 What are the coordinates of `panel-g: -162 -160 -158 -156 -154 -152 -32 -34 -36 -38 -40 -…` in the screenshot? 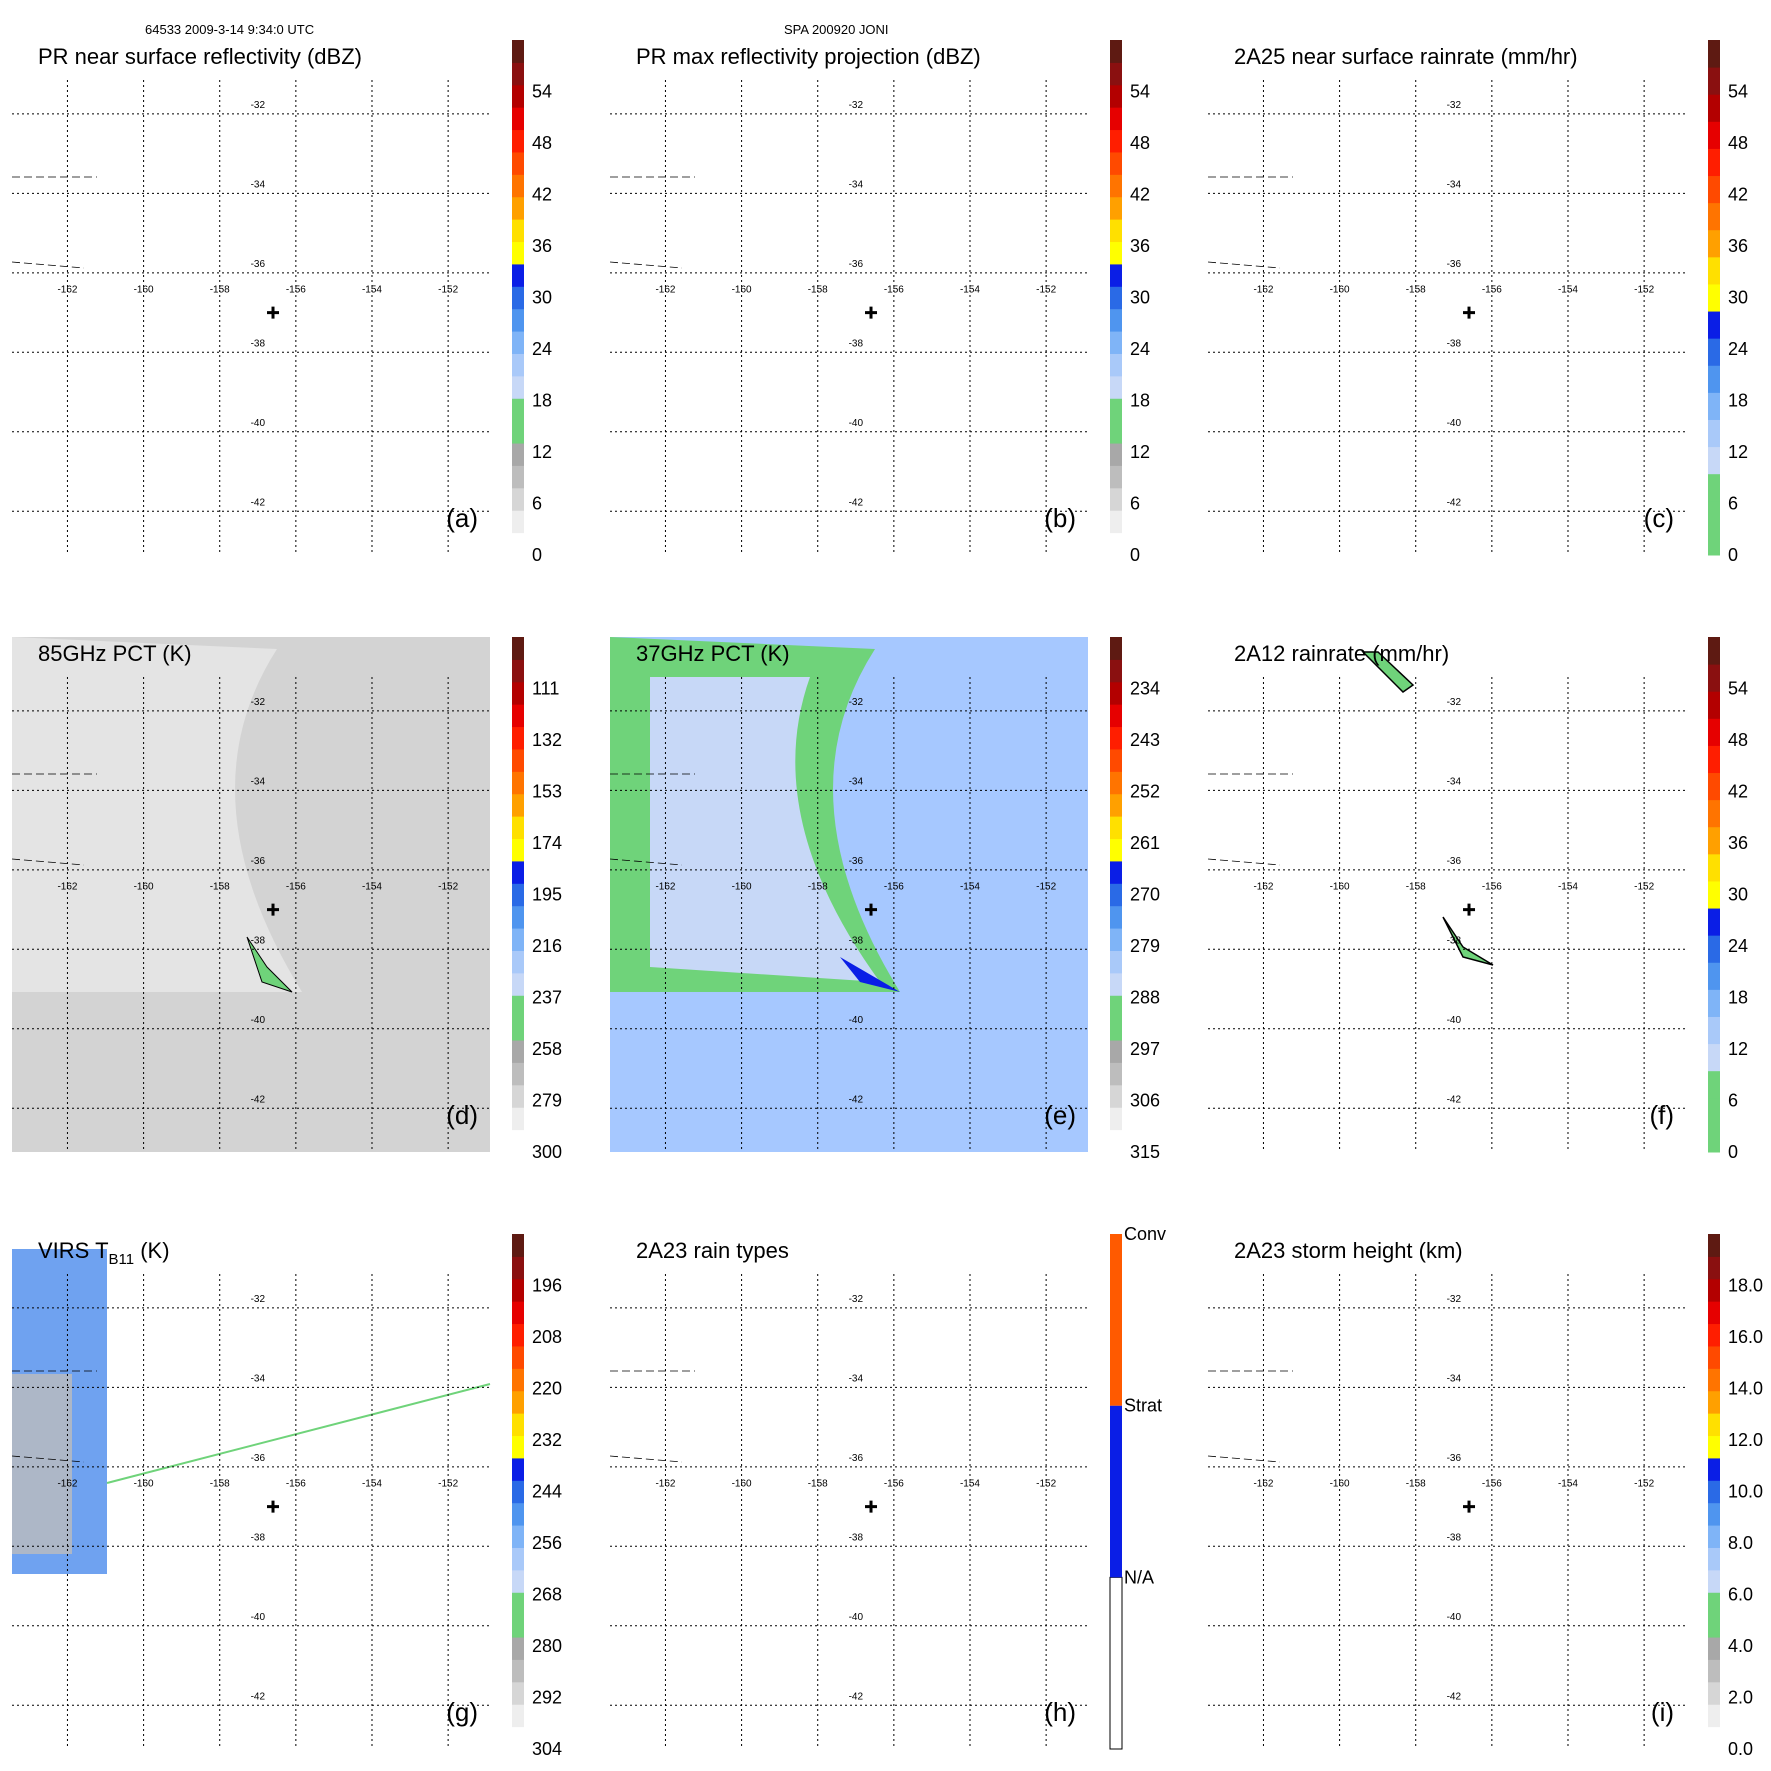 It's located at (286, 1496).